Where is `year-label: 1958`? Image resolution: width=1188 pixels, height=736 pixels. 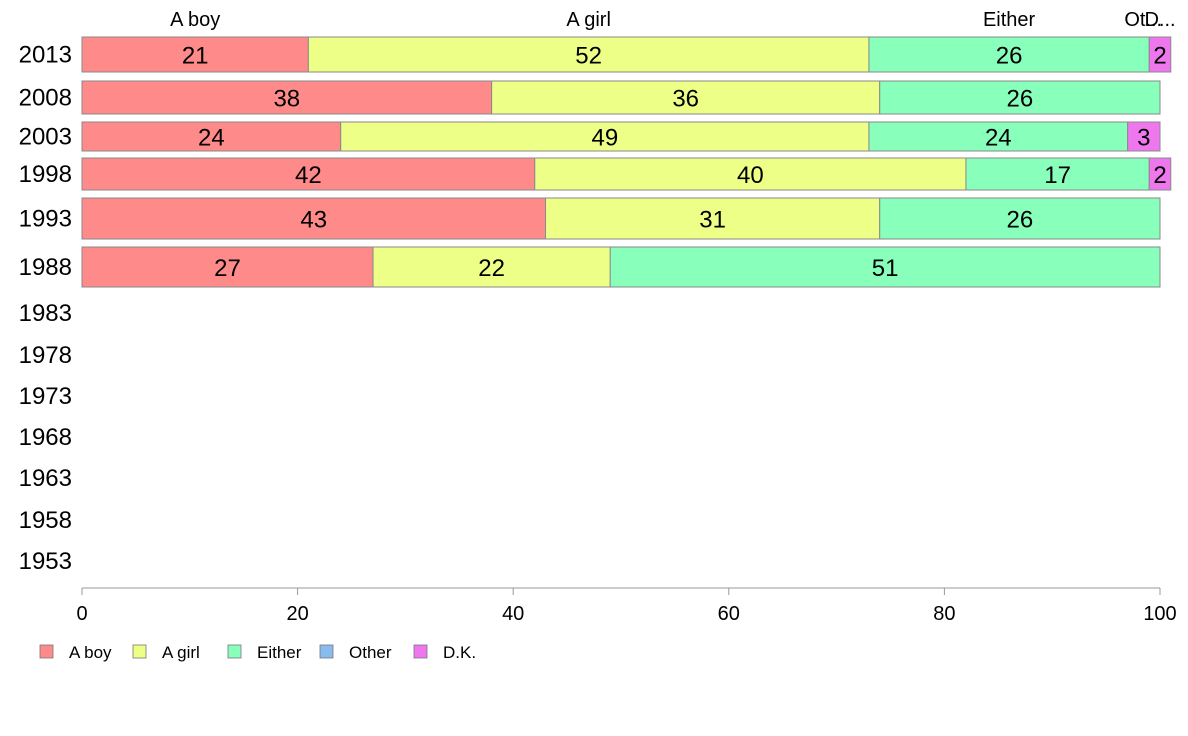 year-label: 1958 is located at coordinates (45, 520).